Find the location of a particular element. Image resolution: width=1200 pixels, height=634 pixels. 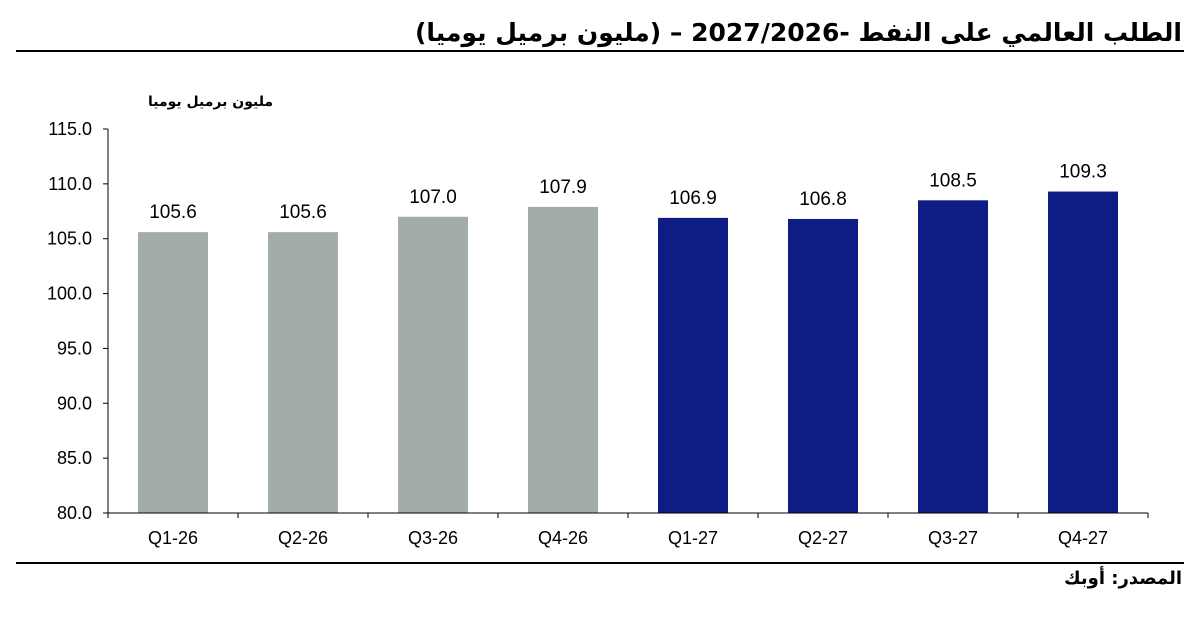

data-label: 109.3 is located at coordinates (1083, 172).